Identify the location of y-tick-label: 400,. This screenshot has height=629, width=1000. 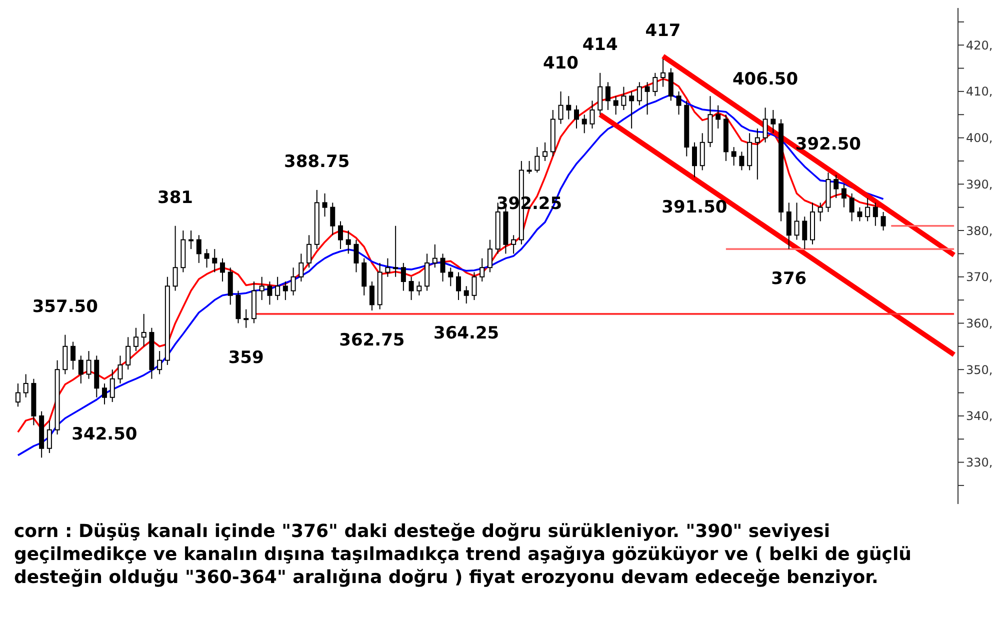
(979, 138).